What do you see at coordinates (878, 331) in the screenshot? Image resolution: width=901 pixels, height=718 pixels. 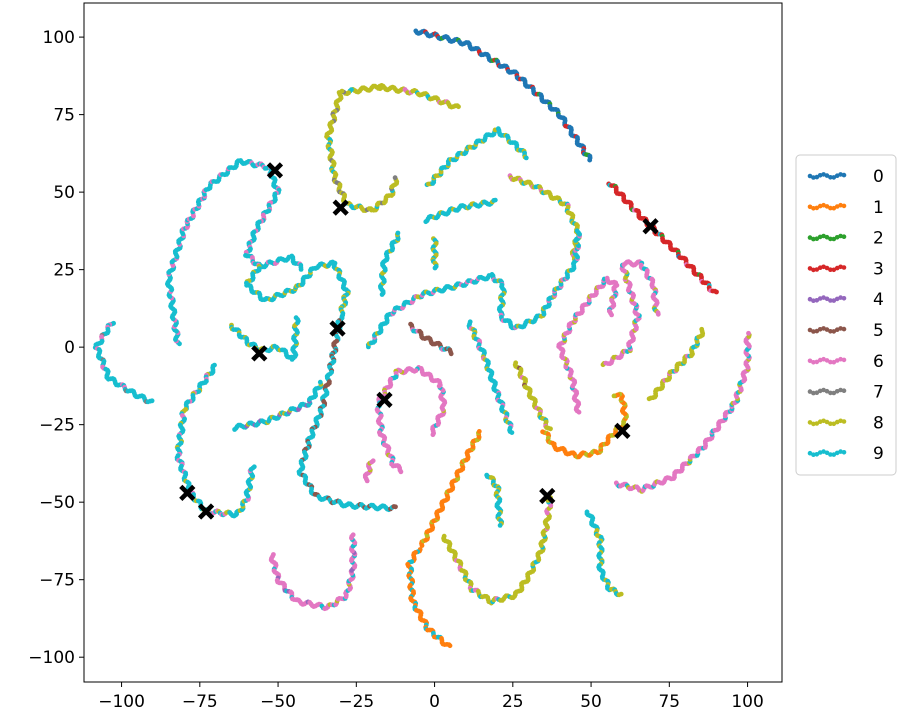 I see `legend-label: 5` at bounding box center [878, 331].